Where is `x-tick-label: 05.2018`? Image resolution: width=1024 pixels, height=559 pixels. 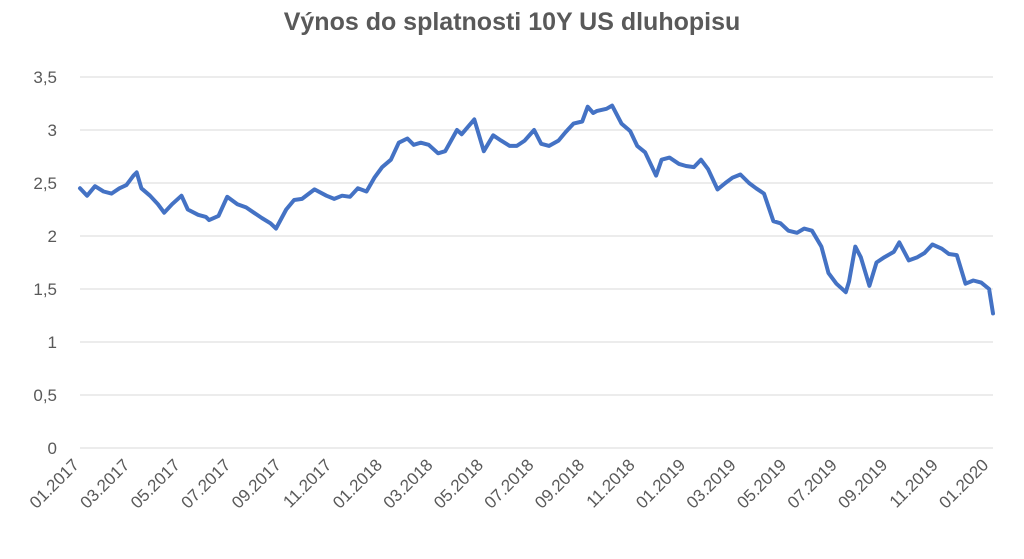 x-tick-label: 05.2018 is located at coordinates (458, 483).